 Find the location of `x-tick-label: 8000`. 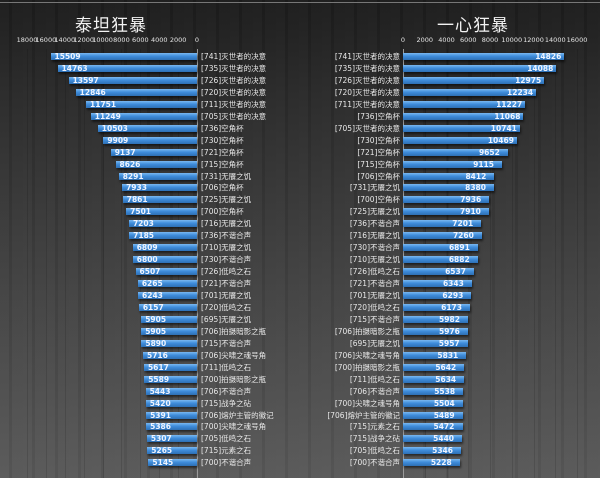

x-tick-label: 8000 is located at coordinates (121, 40).